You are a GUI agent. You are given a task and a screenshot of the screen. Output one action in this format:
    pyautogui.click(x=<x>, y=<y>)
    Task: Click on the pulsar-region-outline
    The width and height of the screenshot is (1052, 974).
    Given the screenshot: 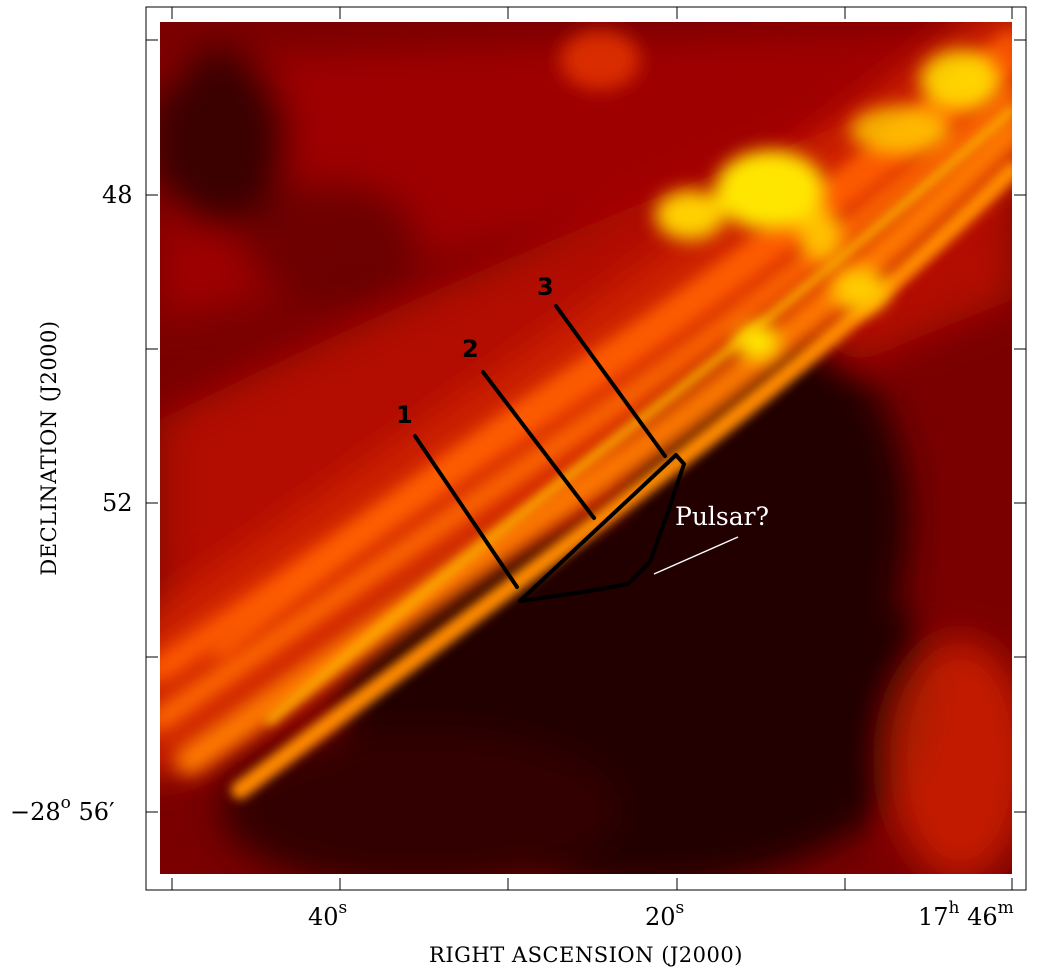 What is the action you would take?
    pyautogui.click(x=602, y=528)
    